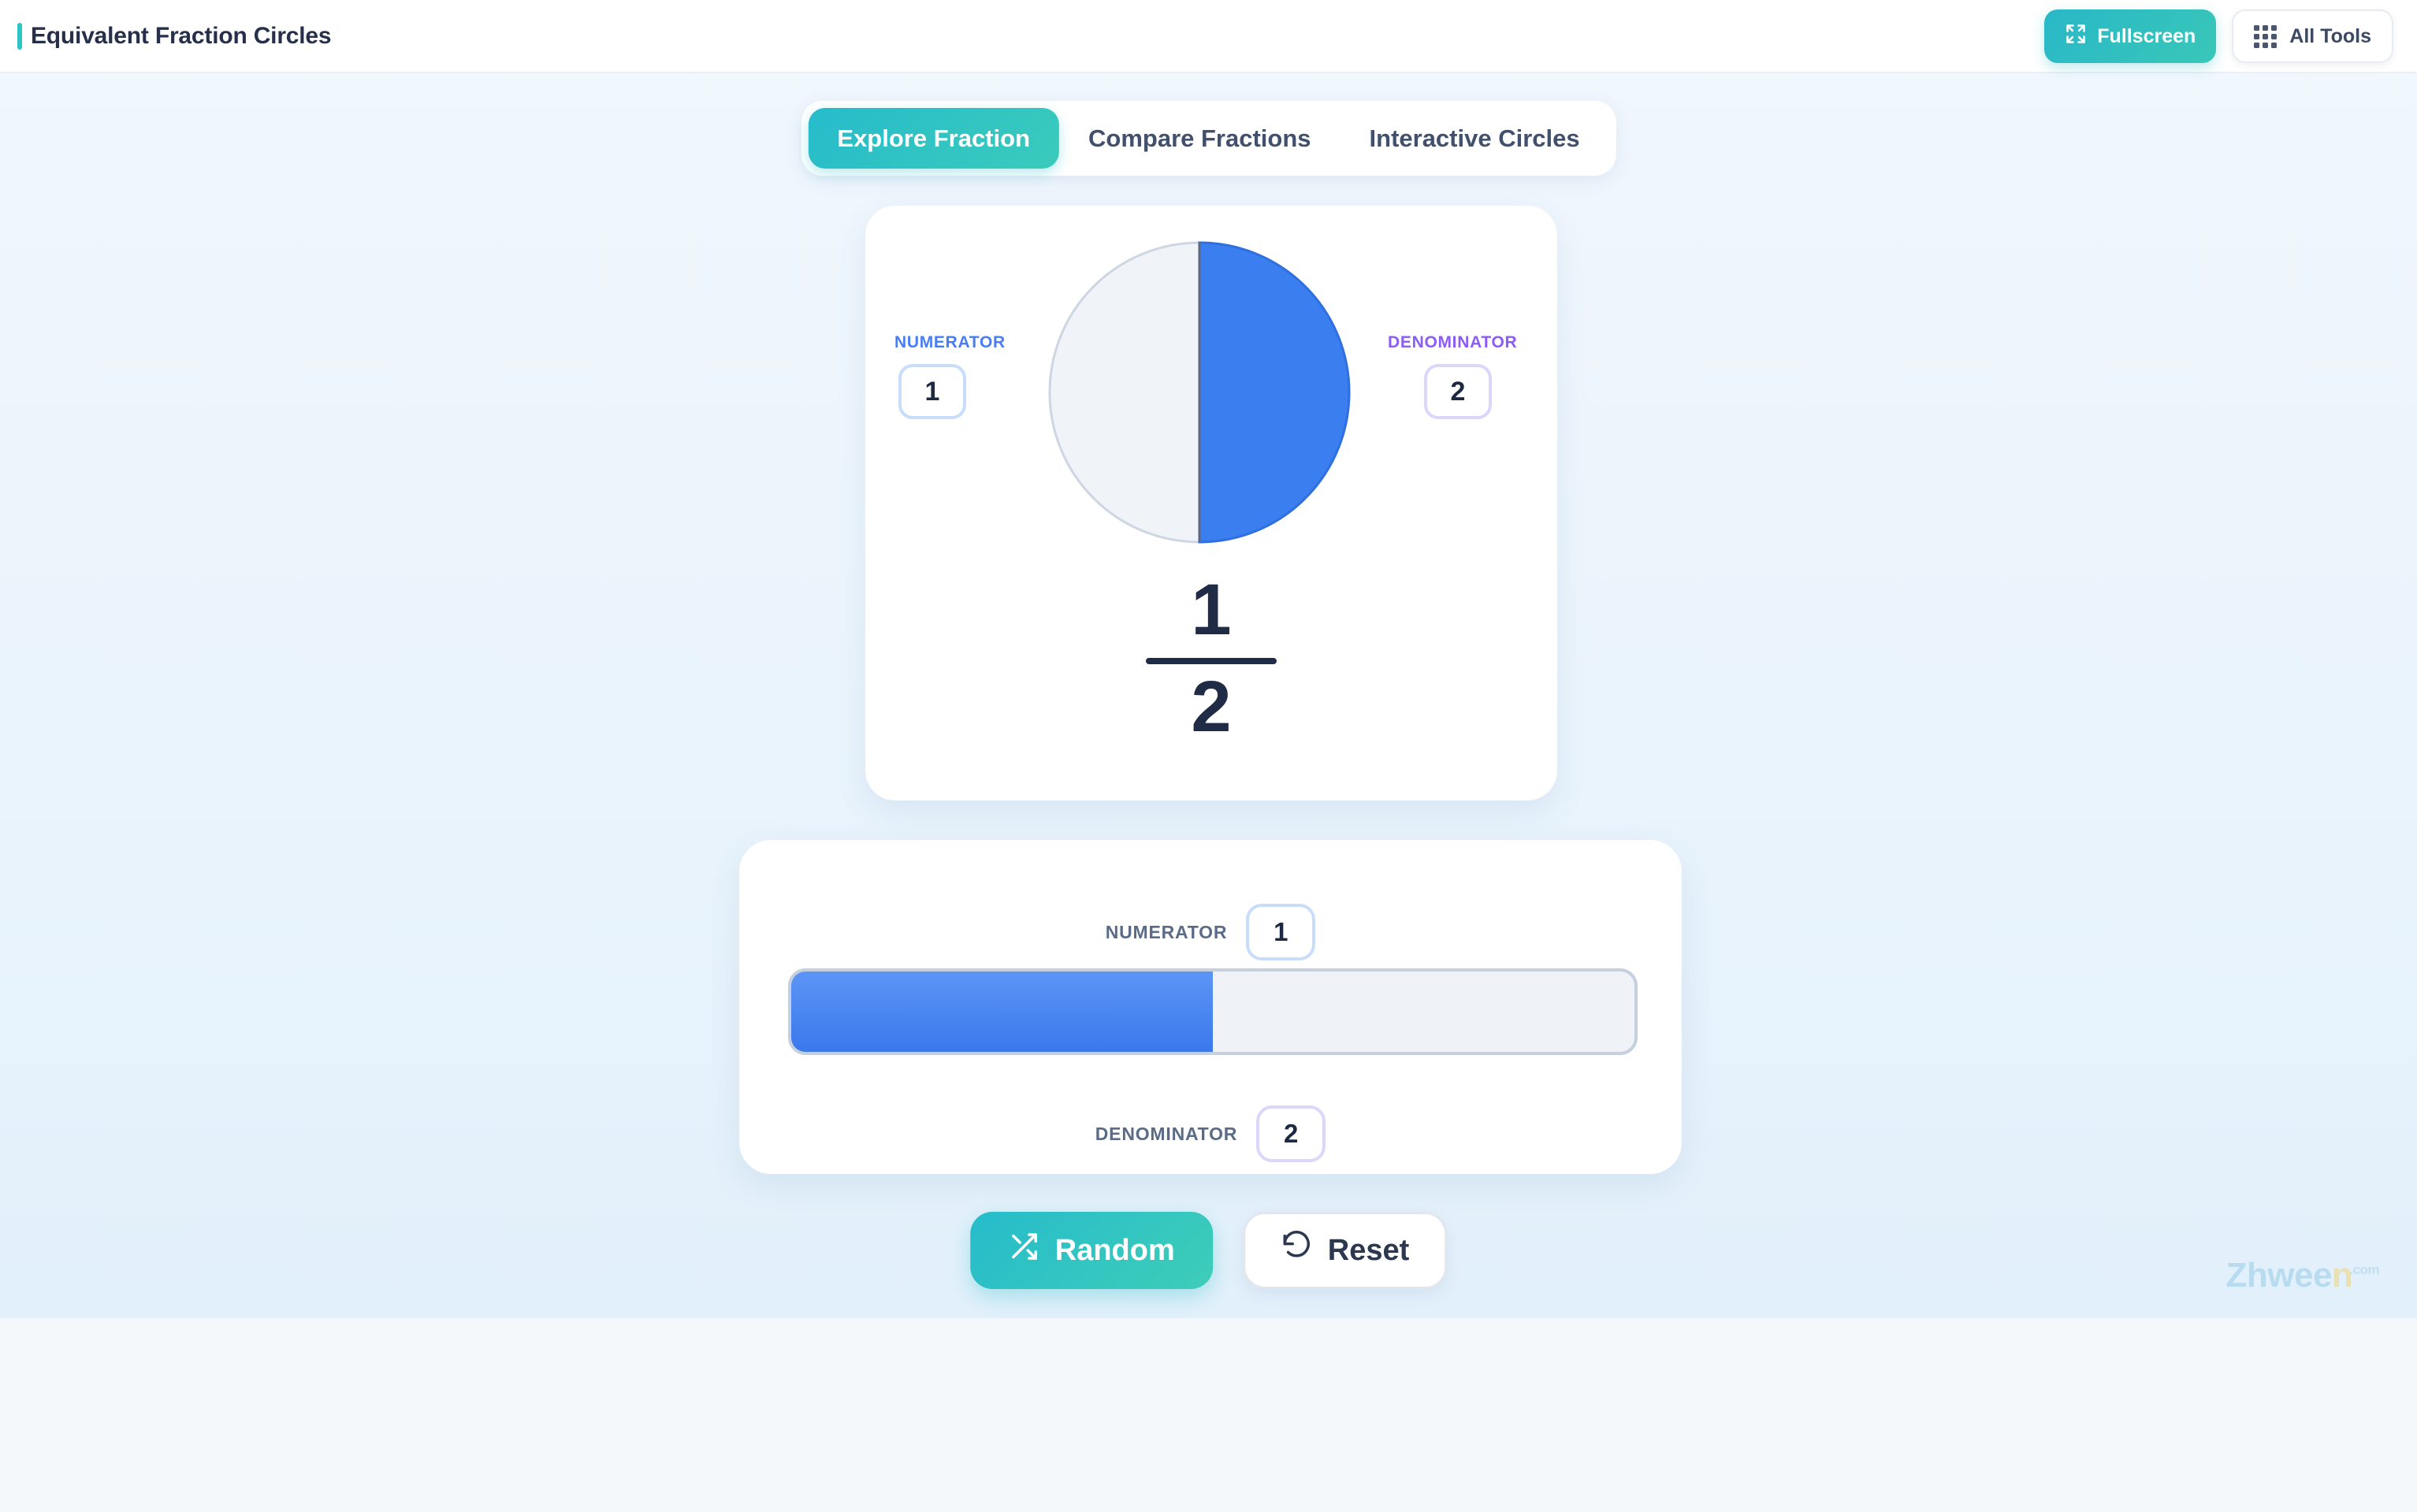 The height and width of the screenshot is (1512, 2417). What do you see at coordinates (1291, 1133) in the screenshot?
I see `slider-denominator-input: 2` at bounding box center [1291, 1133].